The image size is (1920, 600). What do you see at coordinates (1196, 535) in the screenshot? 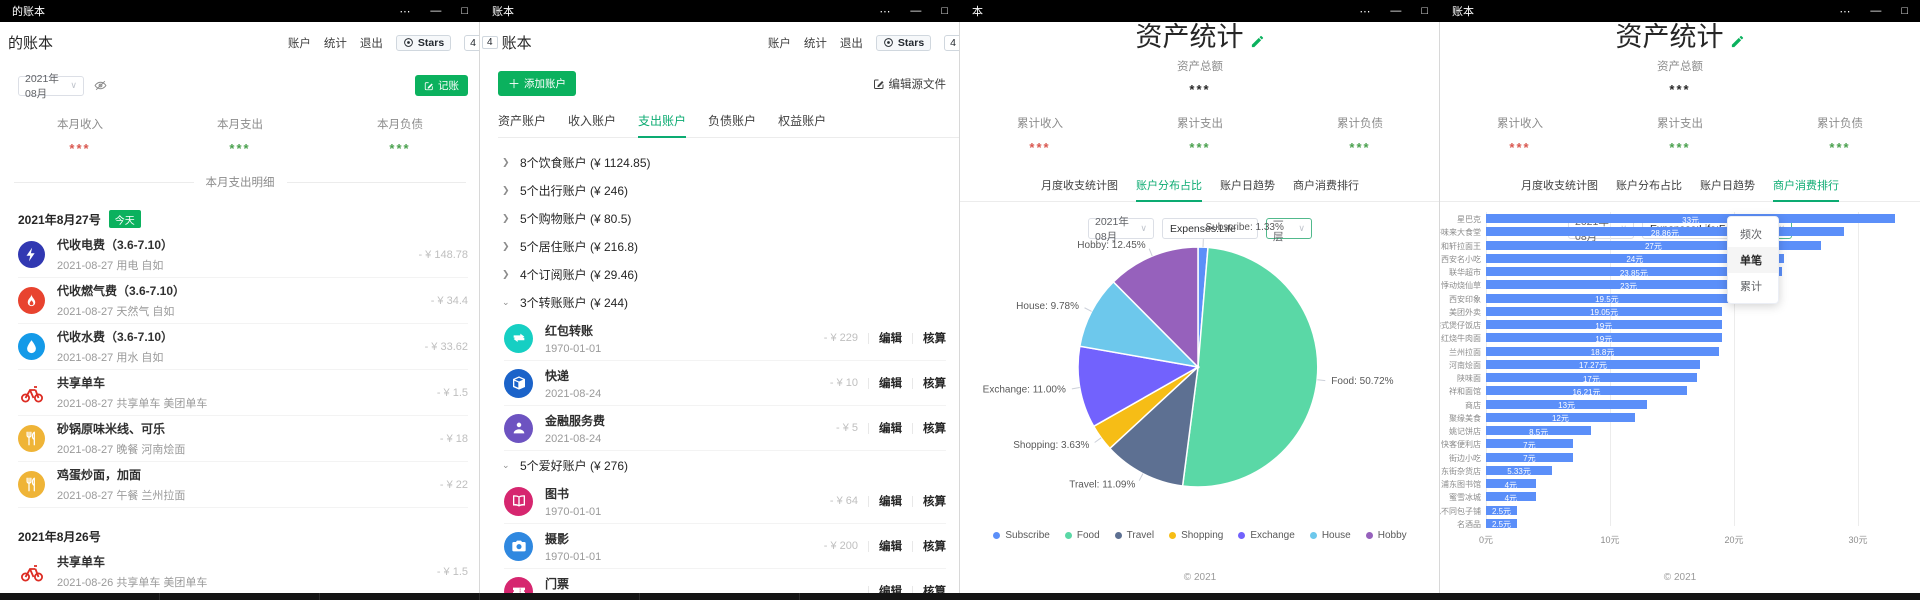
I see `legend-item-shopping: Shopping` at bounding box center [1196, 535].